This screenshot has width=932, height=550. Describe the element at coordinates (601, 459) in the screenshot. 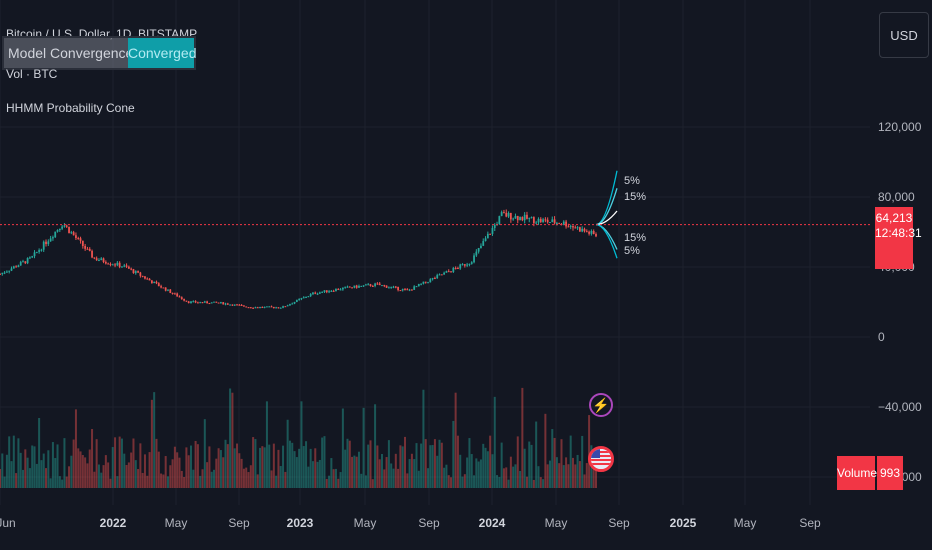

I see `us-flag-icon` at that location.